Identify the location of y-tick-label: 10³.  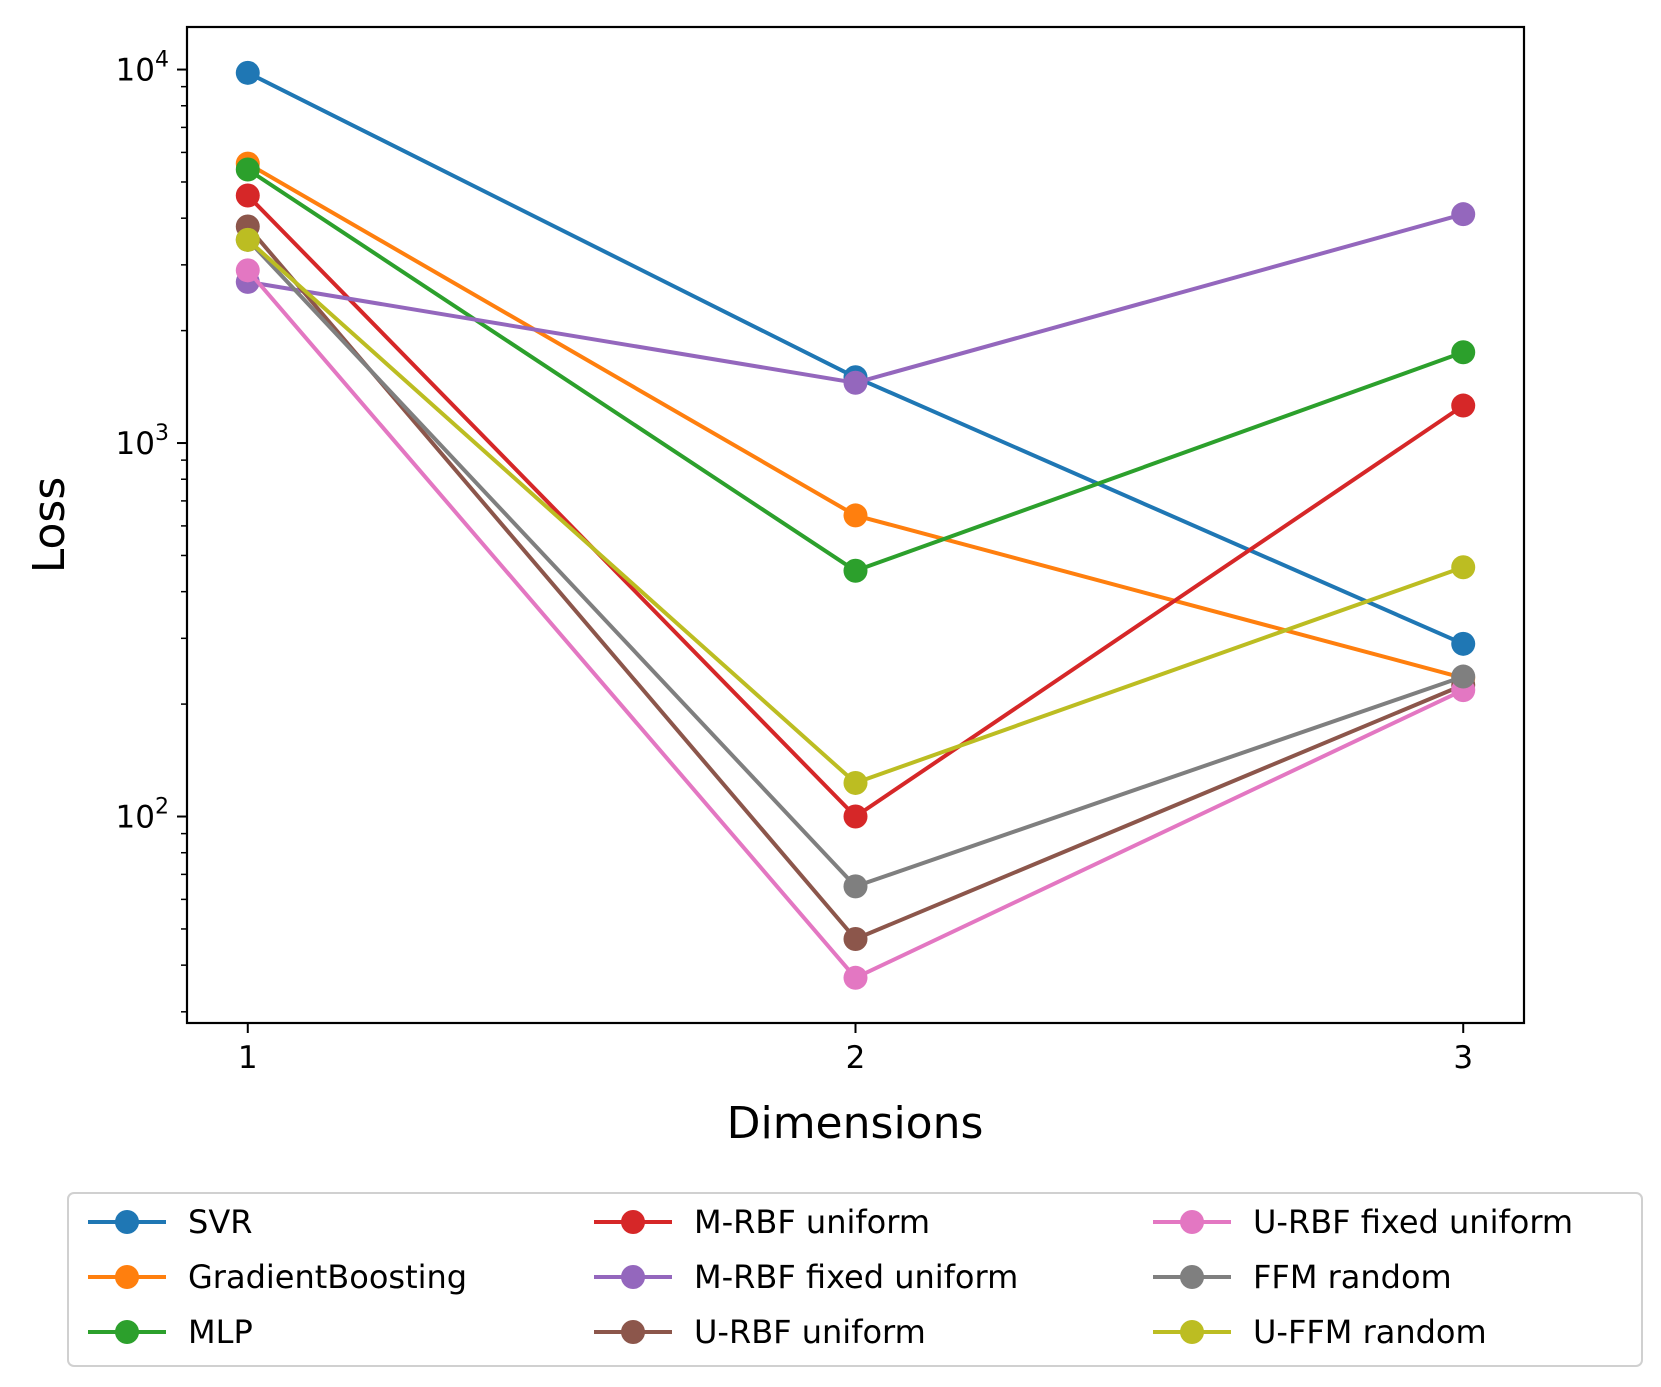
(142, 441).